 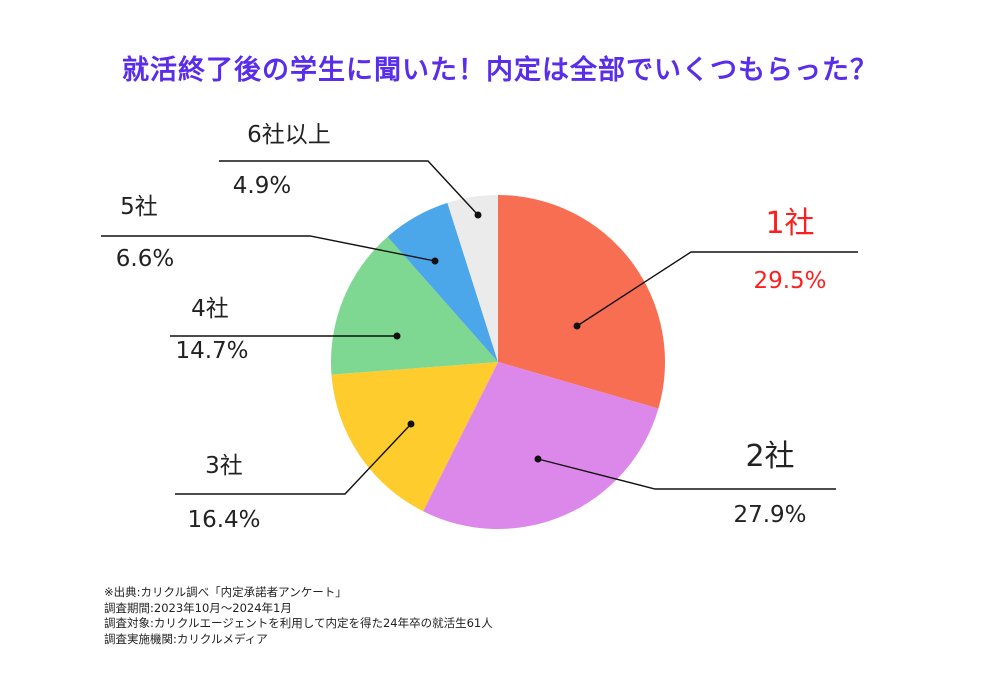 I want to click on slice-label-1: 1社, so click(x=789, y=223).